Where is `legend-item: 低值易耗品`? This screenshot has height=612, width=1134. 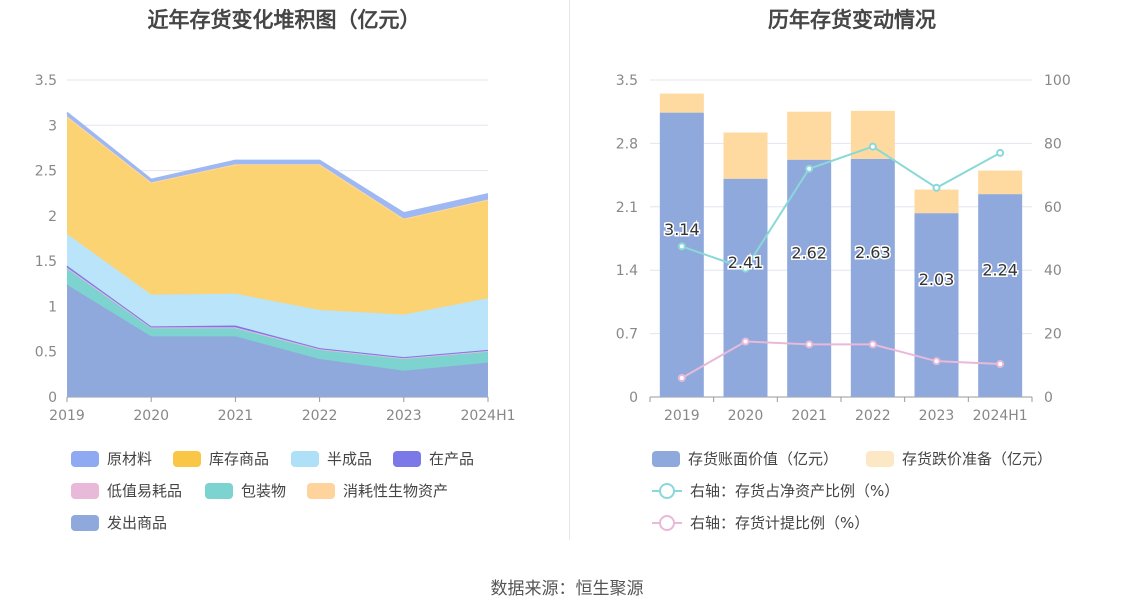
legend-item: 低值易耗品 is located at coordinates (126, 490).